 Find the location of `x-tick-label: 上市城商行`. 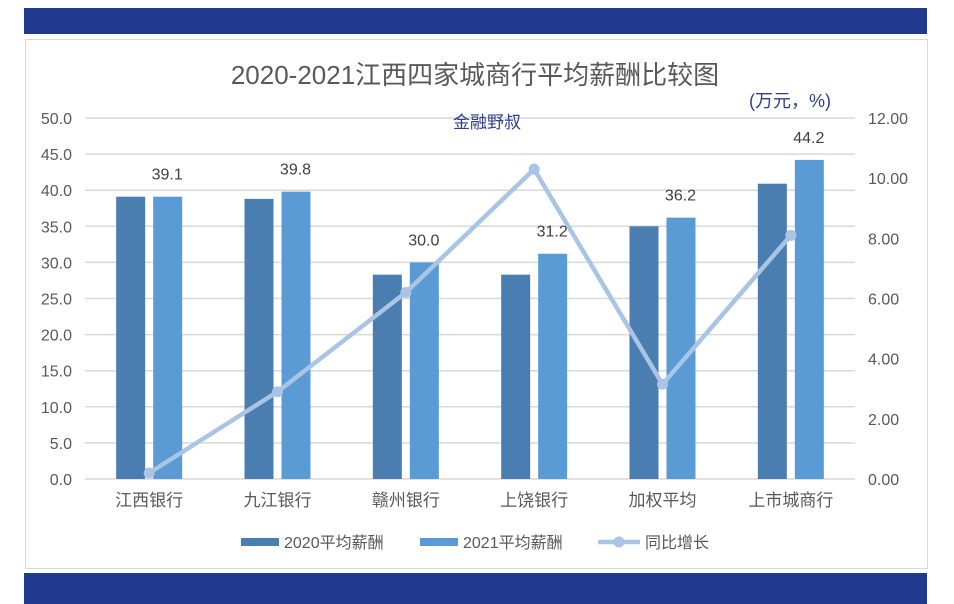

x-tick-label: 上市城商行 is located at coordinates (790, 500).